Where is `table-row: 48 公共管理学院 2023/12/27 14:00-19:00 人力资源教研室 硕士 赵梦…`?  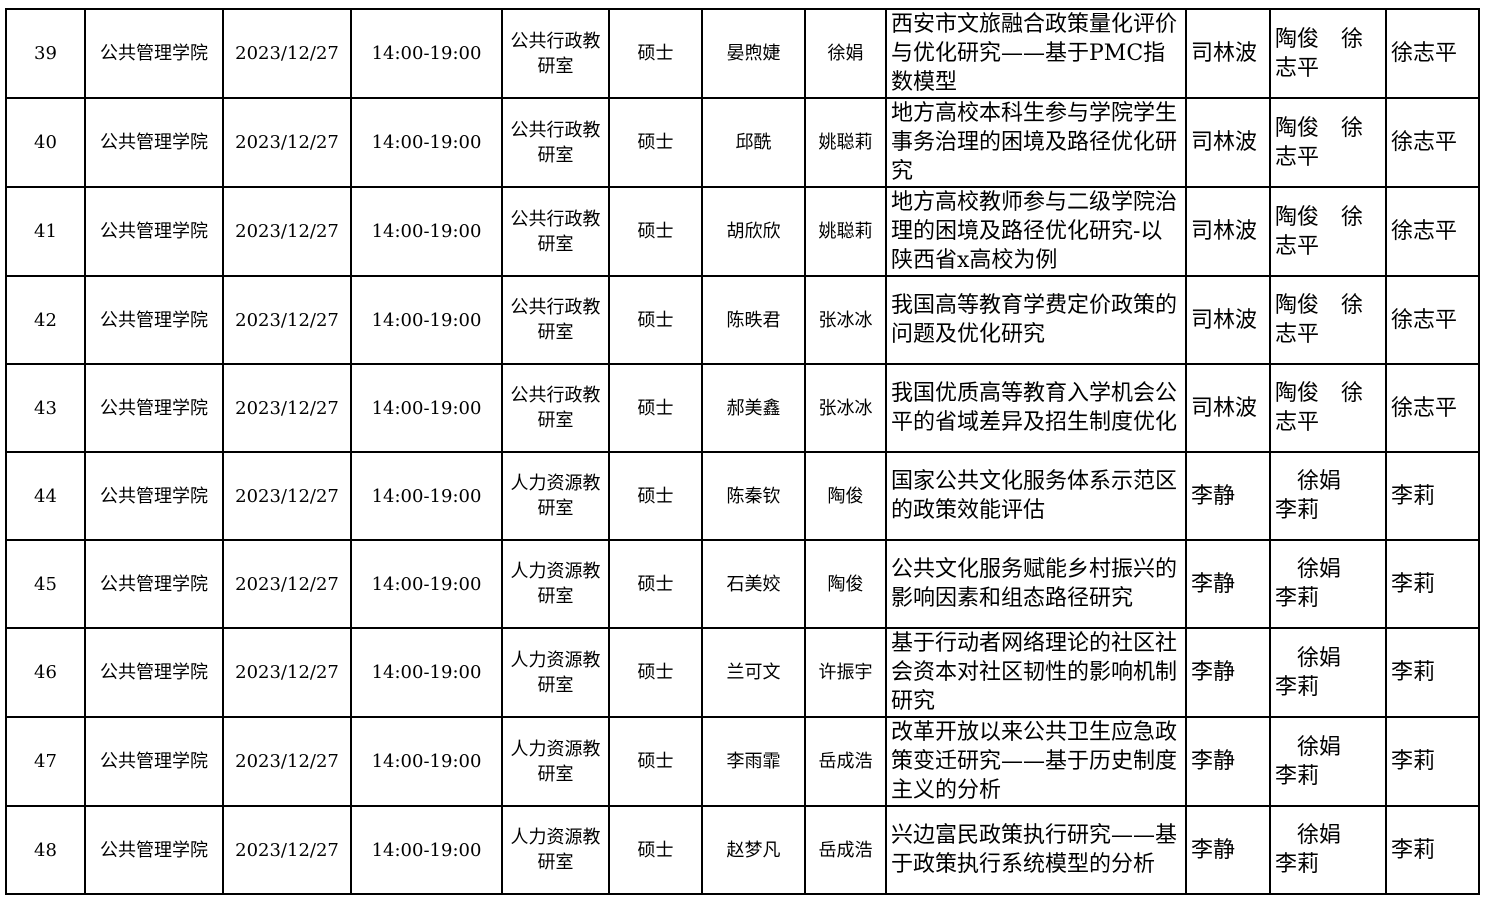
table-row: 48 公共管理学院 2023/12/27 14:00-19:00 人力资源教研室 硕士 赵梦… is located at coordinates (742, 850).